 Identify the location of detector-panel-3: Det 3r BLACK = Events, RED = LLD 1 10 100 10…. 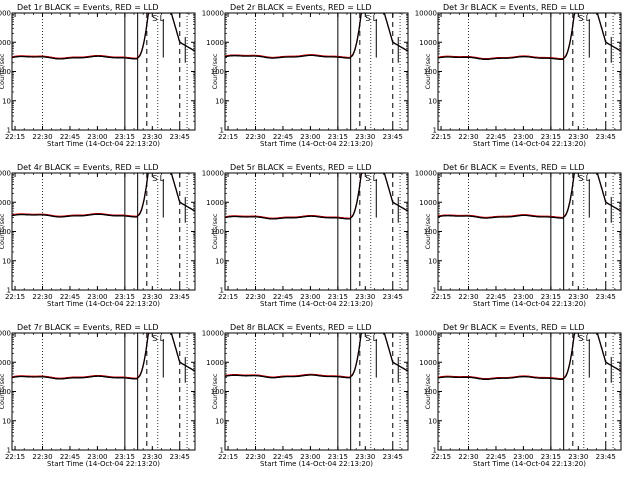
(518, 75).